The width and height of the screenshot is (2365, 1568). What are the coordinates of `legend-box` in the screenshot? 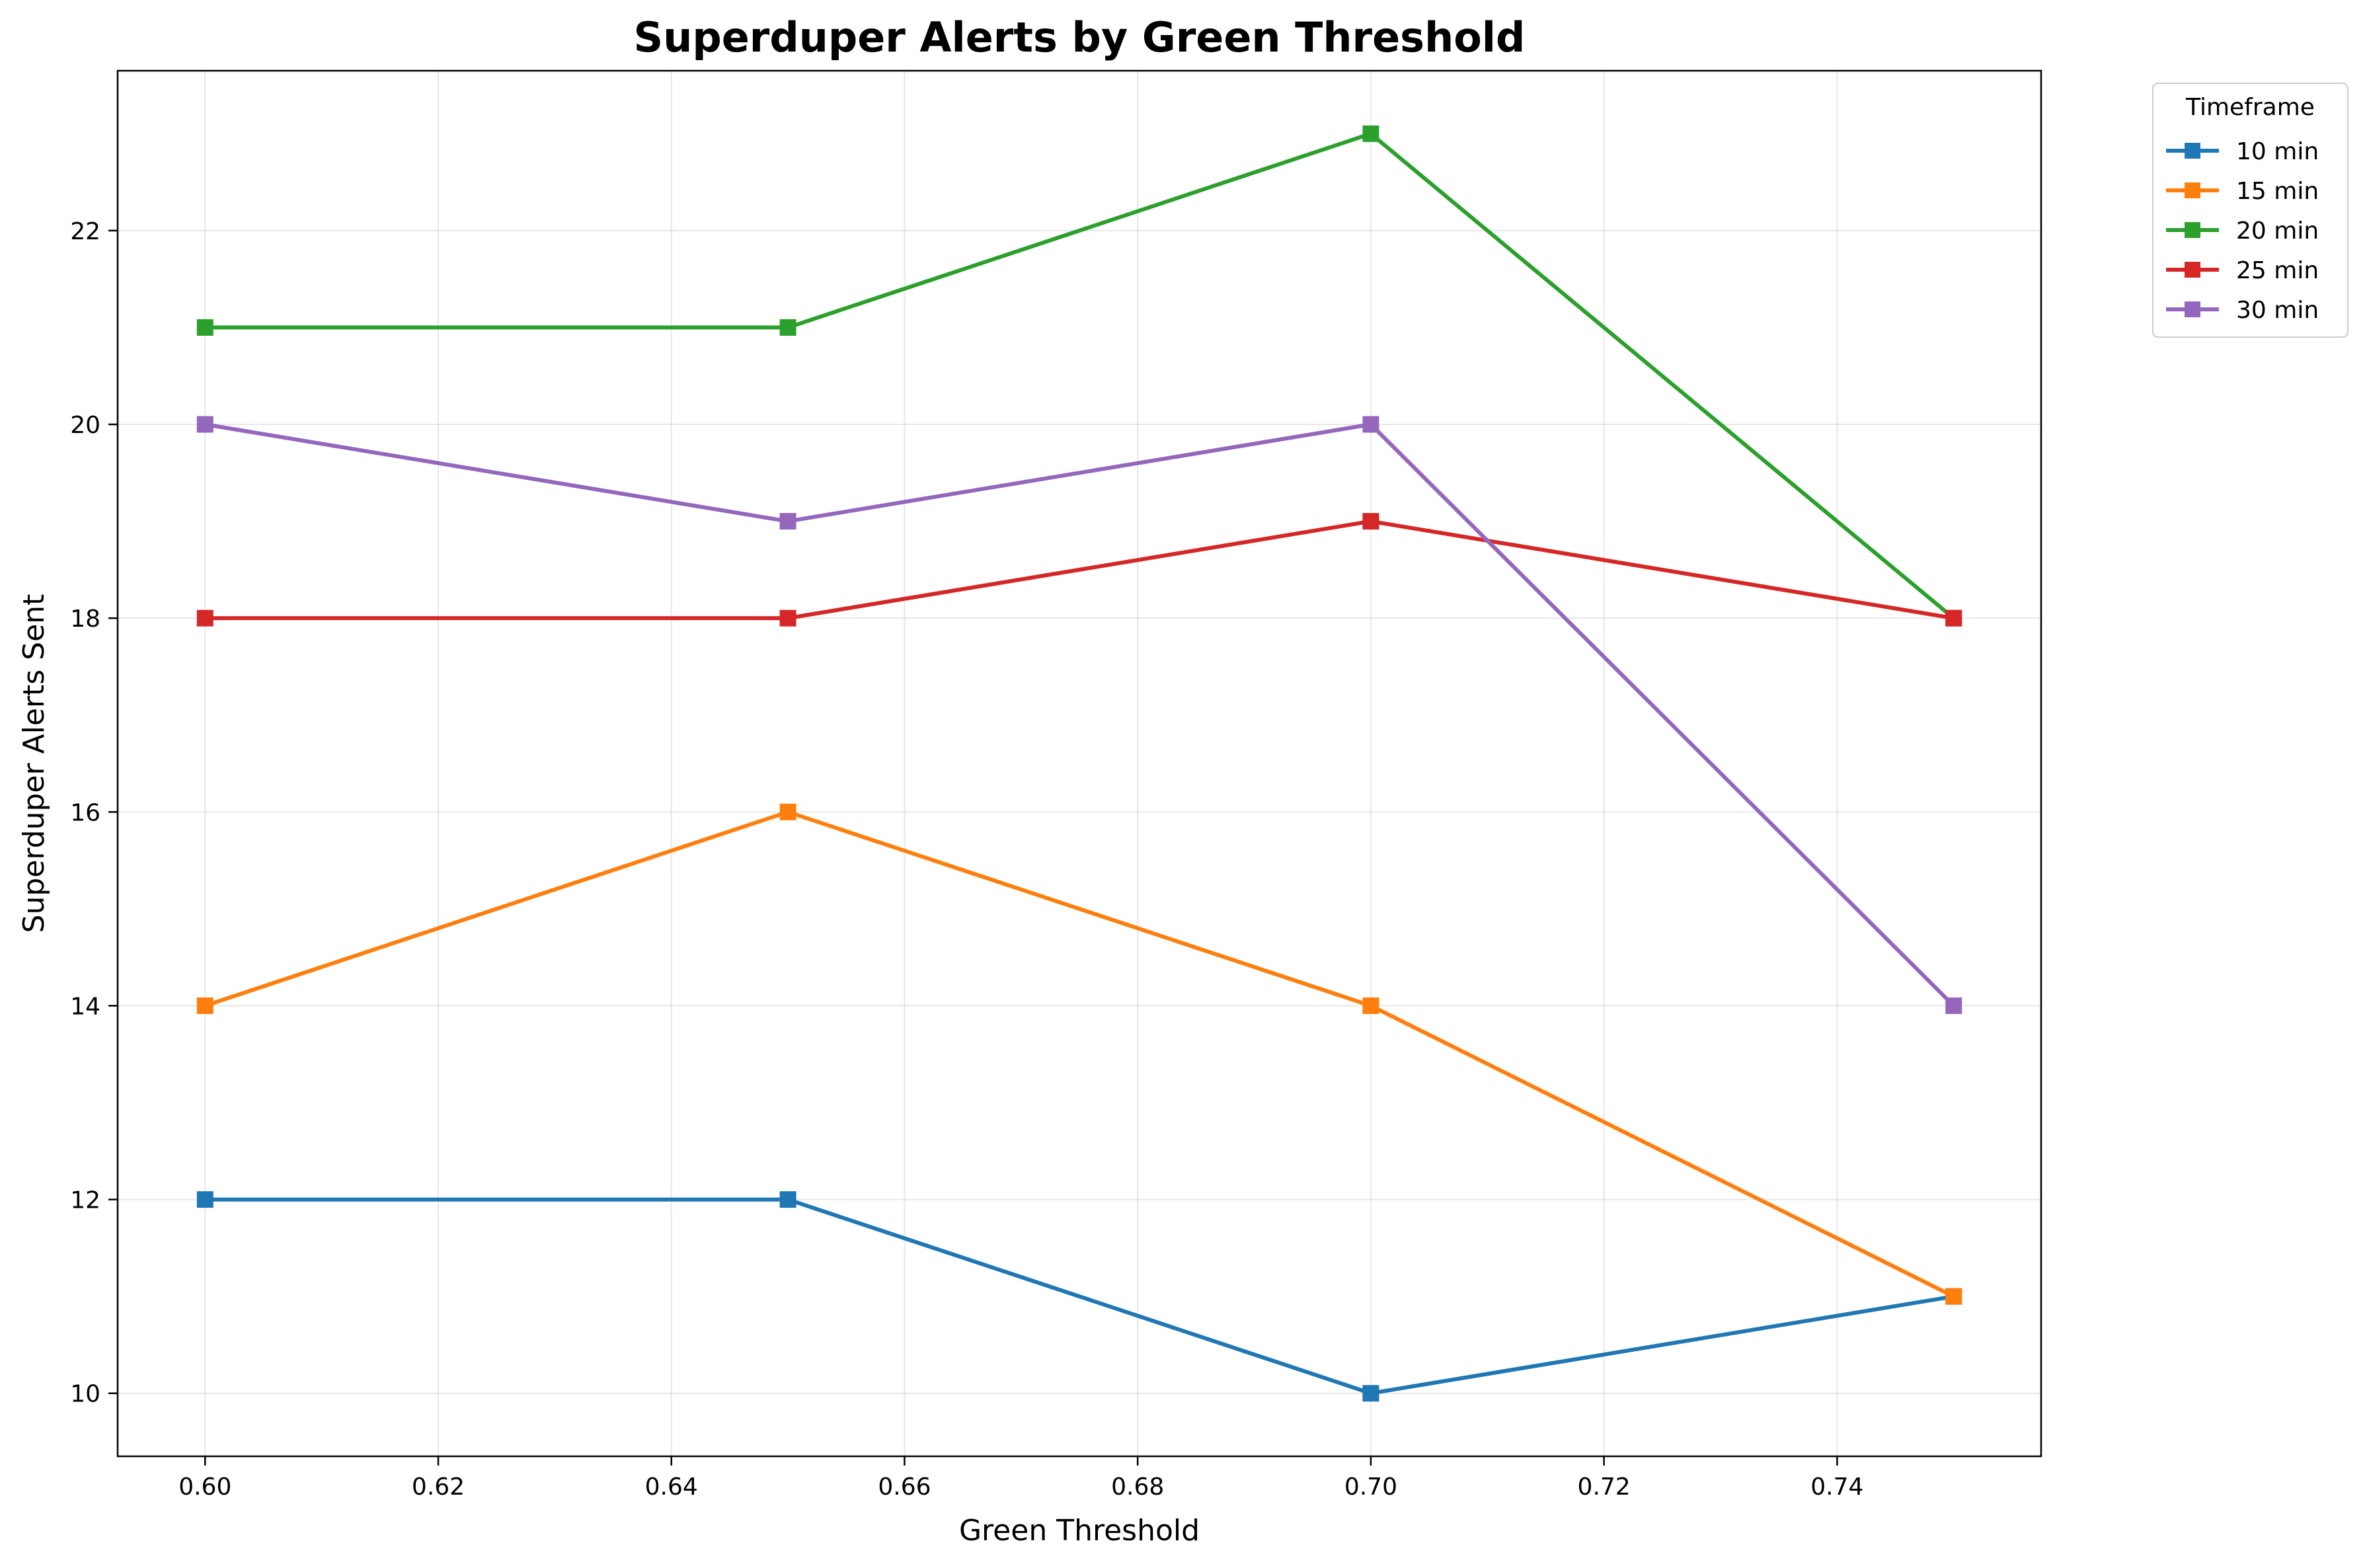 It's located at (2250, 210).